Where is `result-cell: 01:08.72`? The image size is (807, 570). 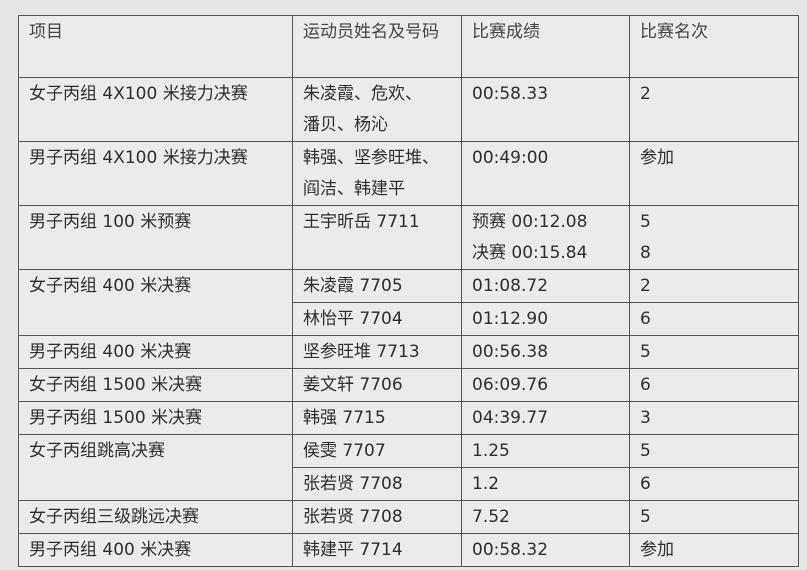 result-cell: 01:08.72 is located at coordinates (545, 286).